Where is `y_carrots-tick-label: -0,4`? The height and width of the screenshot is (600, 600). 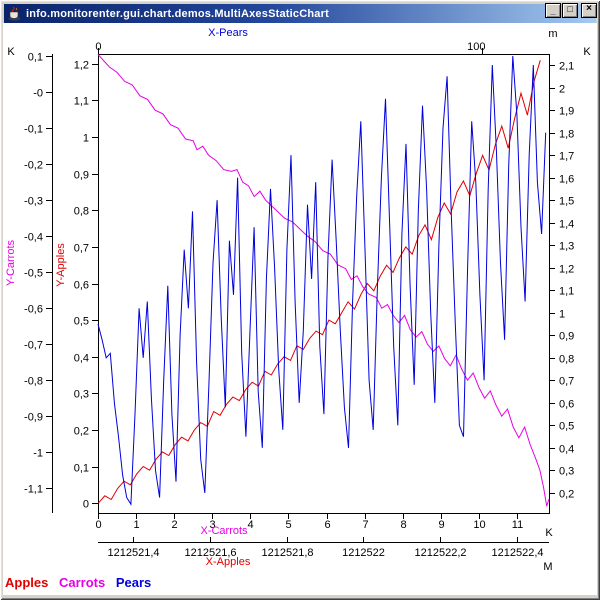 y_carrots-tick-label: -0,4 is located at coordinates (33, 238).